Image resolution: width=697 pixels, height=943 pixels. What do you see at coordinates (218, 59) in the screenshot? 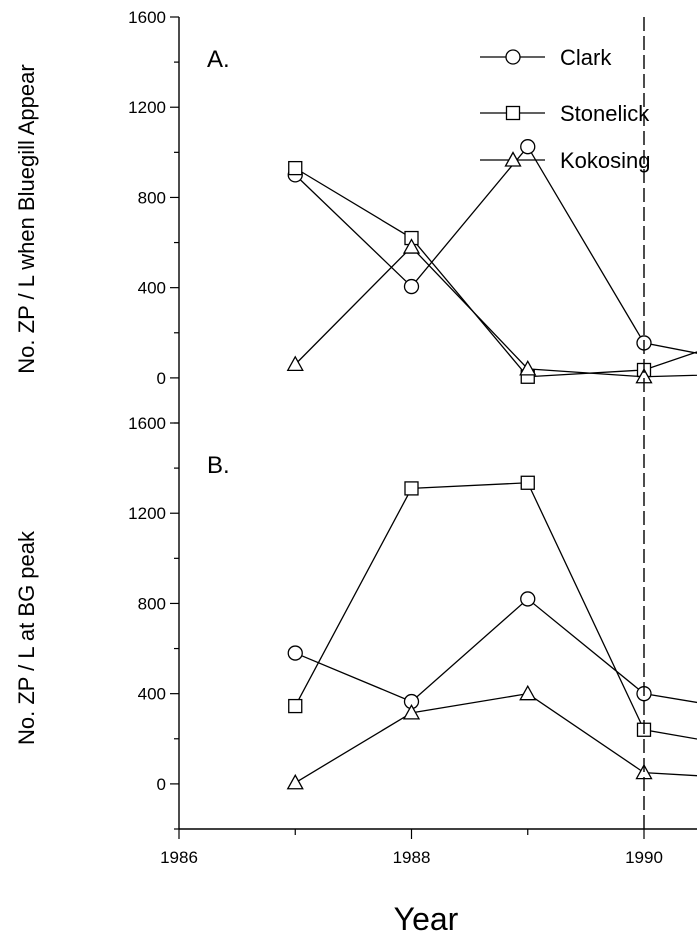
I see `panel-a-letter: A.` at bounding box center [218, 59].